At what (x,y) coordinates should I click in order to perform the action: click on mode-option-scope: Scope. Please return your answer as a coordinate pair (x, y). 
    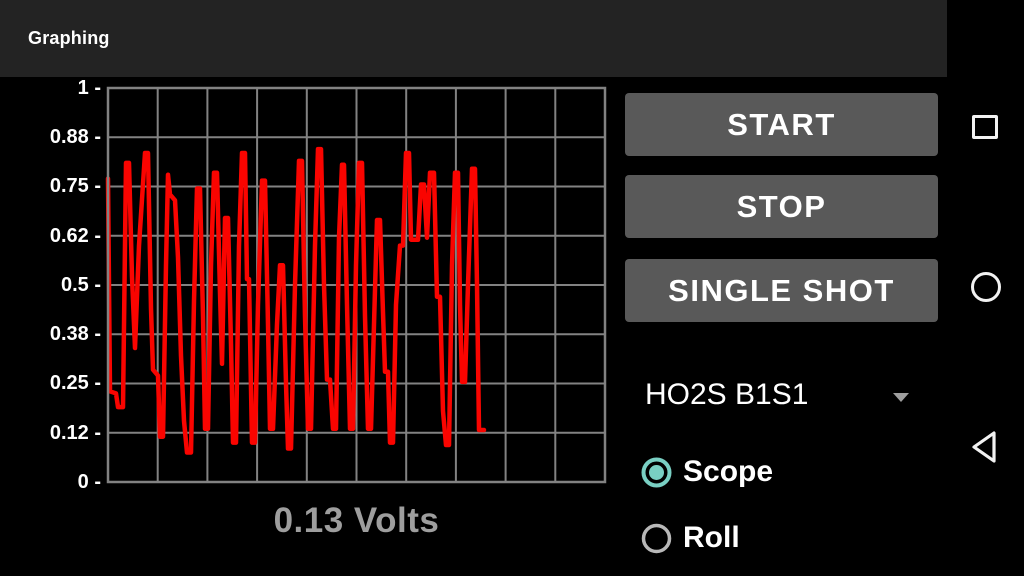
    Looking at the image, I should click on (706, 472).